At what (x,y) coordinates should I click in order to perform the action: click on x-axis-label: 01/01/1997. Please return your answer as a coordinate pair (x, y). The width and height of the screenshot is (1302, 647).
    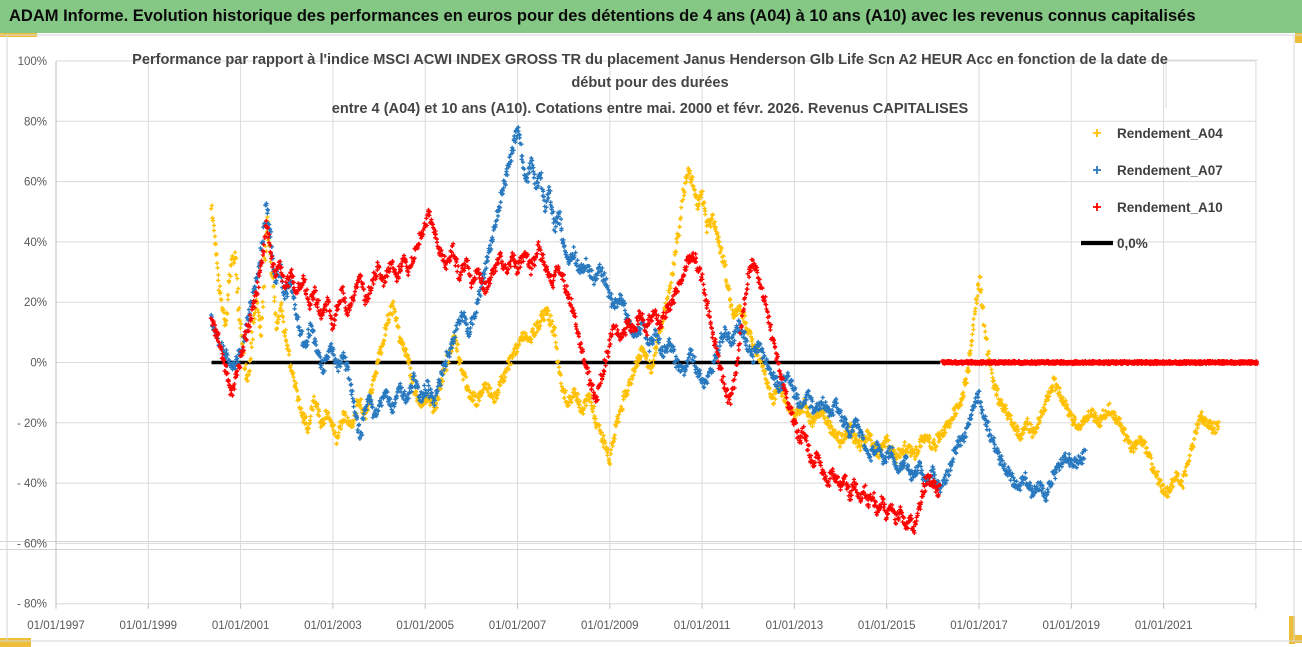
    Looking at the image, I should click on (56, 626).